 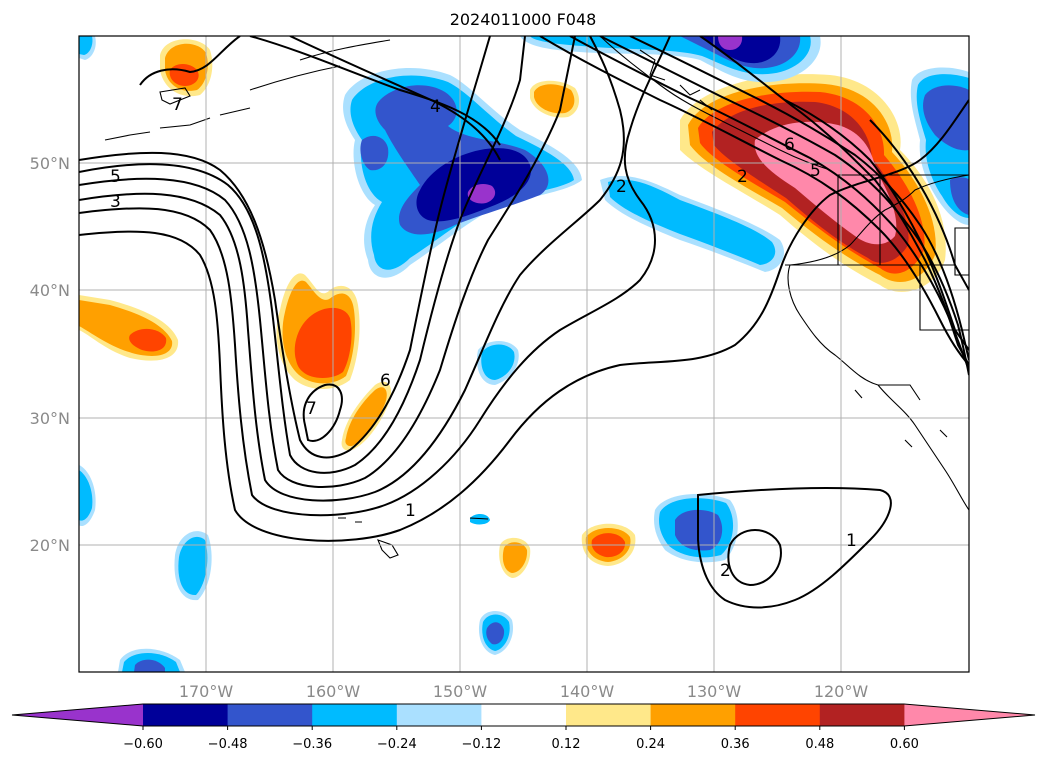 I want to click on lon-label: 130°W, so click(x=714, y=691).